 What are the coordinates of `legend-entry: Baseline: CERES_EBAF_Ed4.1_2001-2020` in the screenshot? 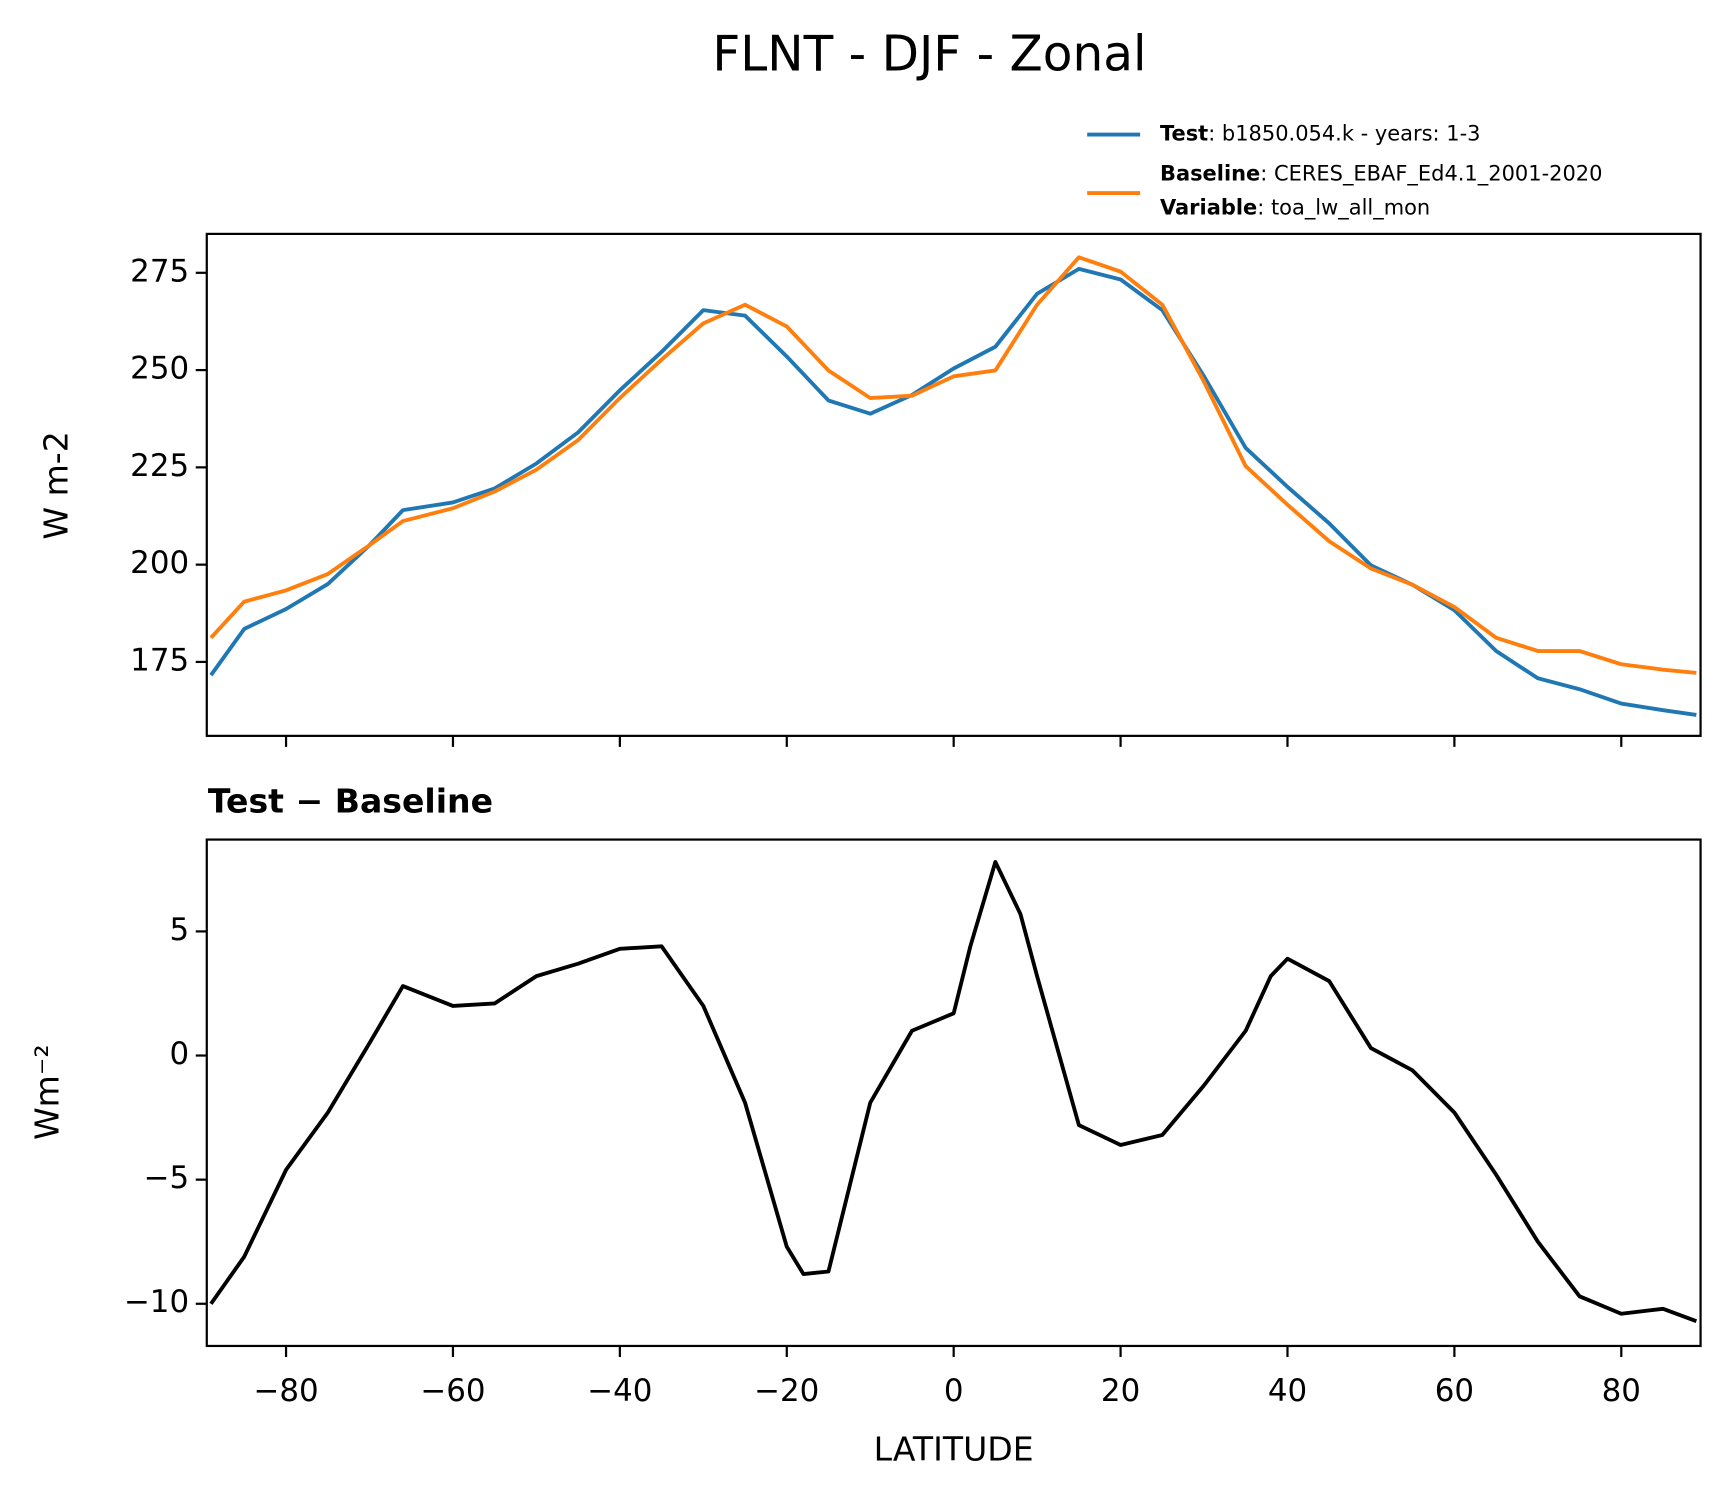 It's located at (1381, 173).